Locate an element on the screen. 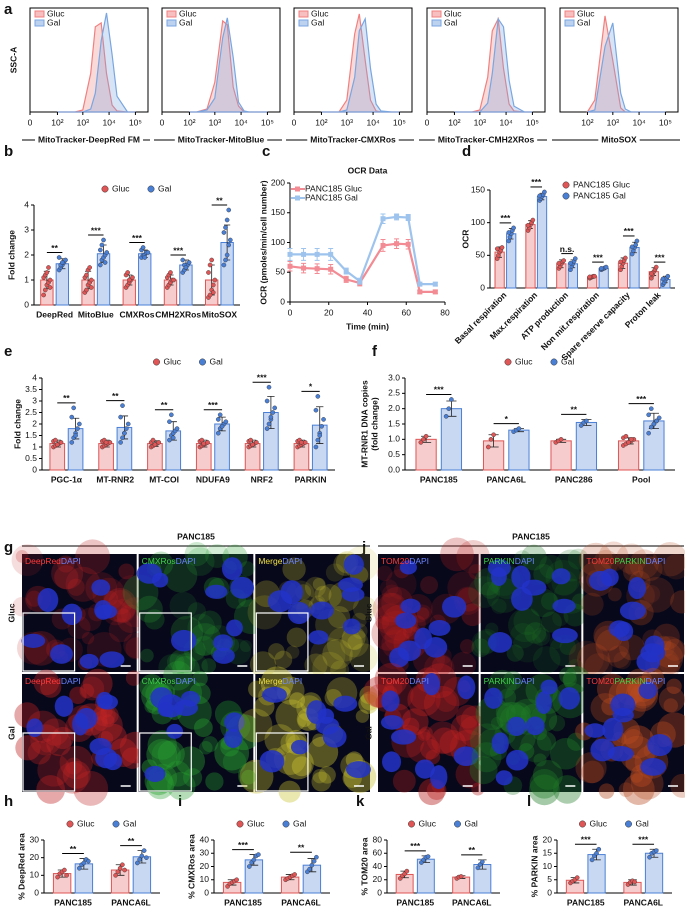  y-tick-label: 60 is located at coordinates (378, 853).